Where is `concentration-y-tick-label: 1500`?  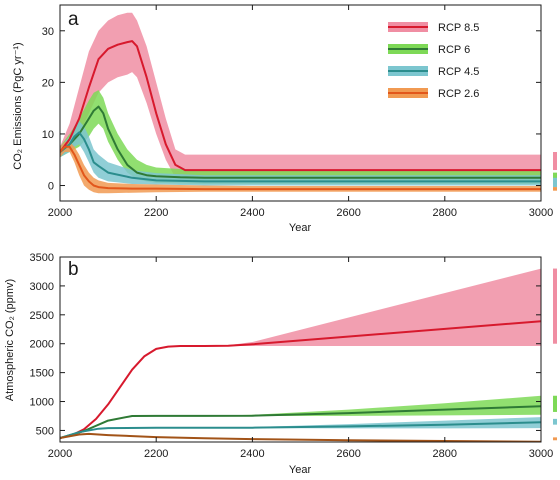 concentration-y-tick-label: 1500 is located at coordinates (42, 374).